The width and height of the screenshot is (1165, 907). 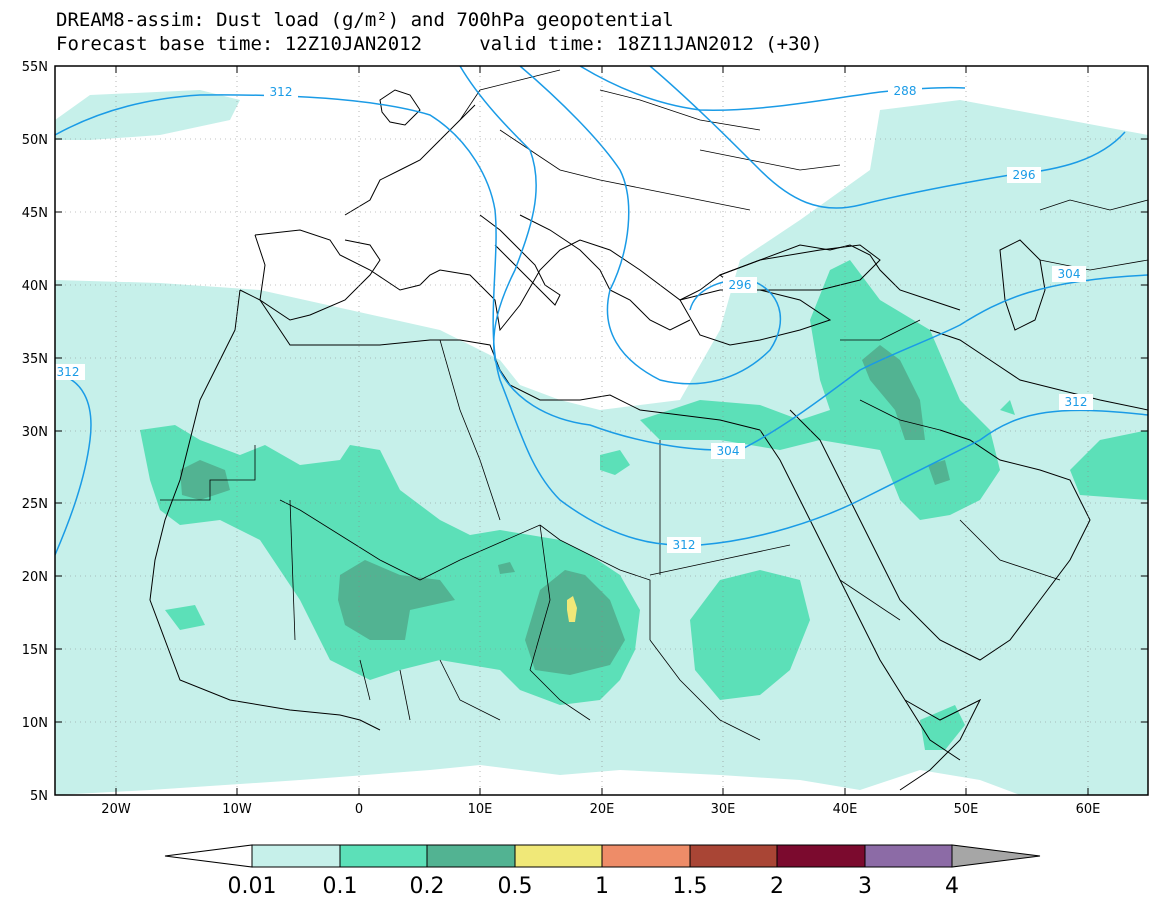 I want to click on contour-label-312-a: 312, so click(x=281, y=92).